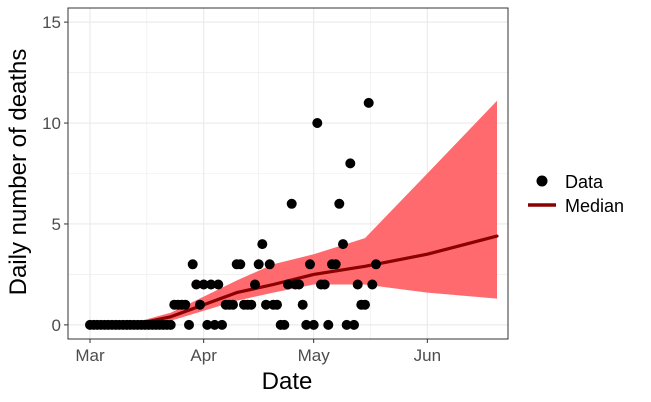 The image size is (651, 402). What do you see at coordinates (584, 182) in the screenshot?
I see `legend-label-data: Data` at bounding box center [584, 182].